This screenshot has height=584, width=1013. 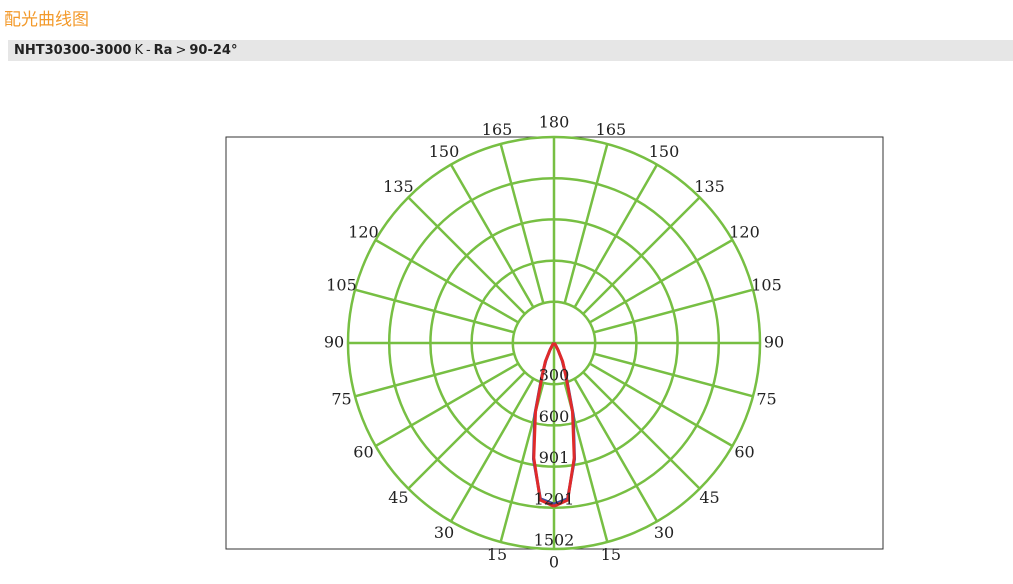 I want to click on subtitle-part: 90-24°, so click(x=213, y=50).